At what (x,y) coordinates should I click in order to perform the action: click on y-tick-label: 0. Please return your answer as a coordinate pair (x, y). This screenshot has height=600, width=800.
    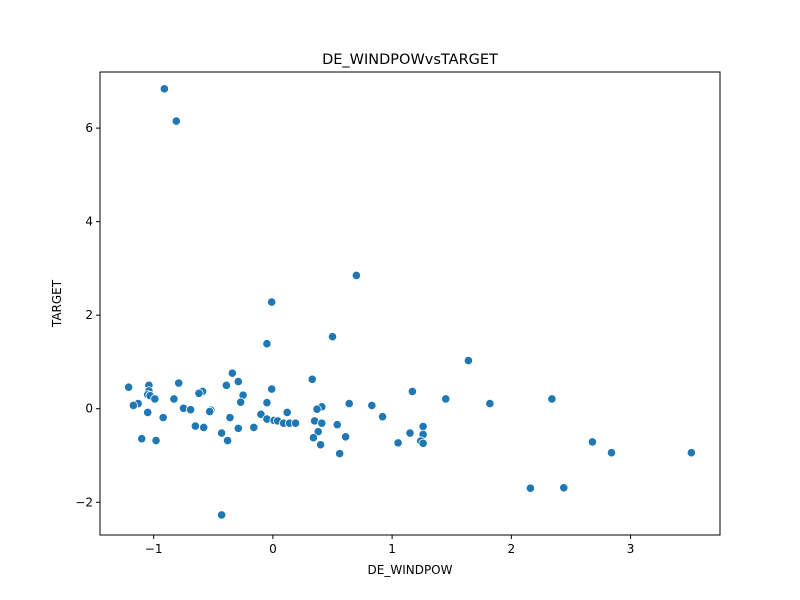
    Looking at the image, I should click on (89, 409).